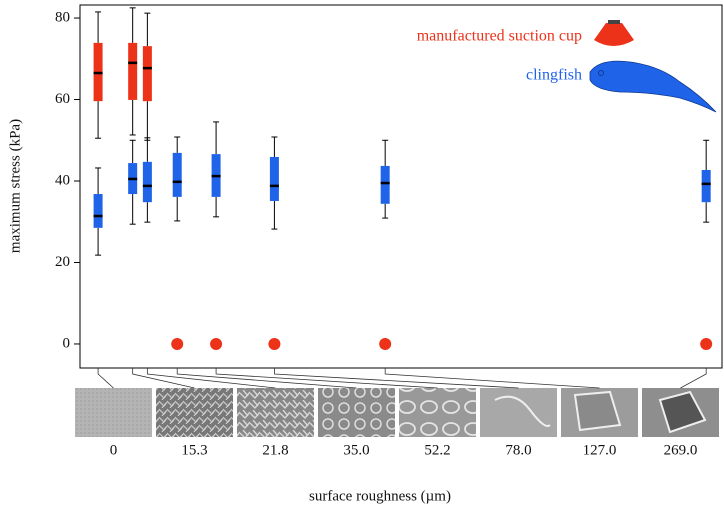 The width and height of the screenshot is (724, 516). Describe the element at coordinates (275, 450) in the screenshot. I see `x-tick-label: 21.8` at that location.